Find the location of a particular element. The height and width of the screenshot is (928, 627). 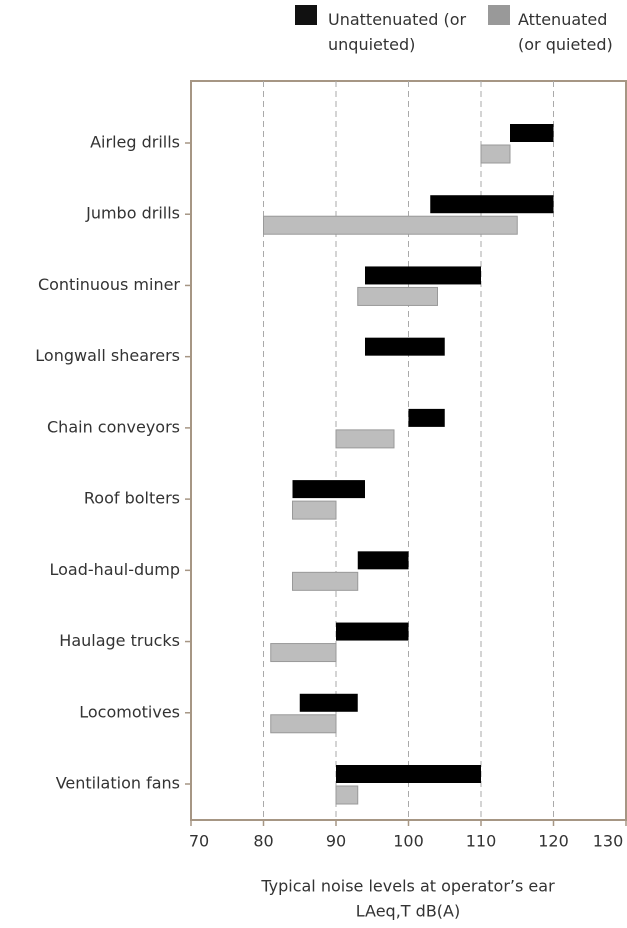

y-tick-label: Roof bolters is located at coordinates (132, 498).